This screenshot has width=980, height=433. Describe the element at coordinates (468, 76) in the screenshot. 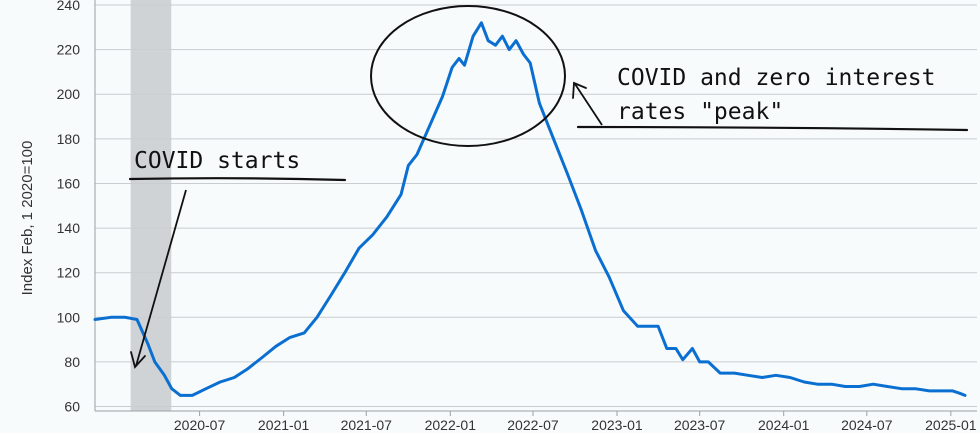

I see `annotation-peak-circle` at that location.